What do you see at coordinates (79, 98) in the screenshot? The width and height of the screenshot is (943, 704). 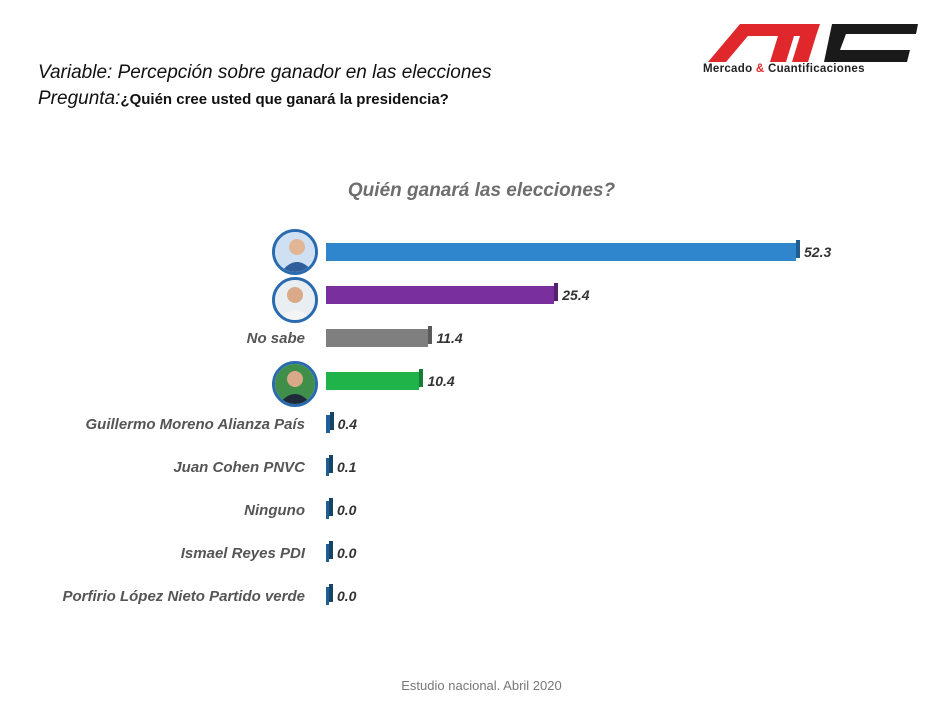 I see `question-lead: Pregunta:` at bounding box center [79, 98].